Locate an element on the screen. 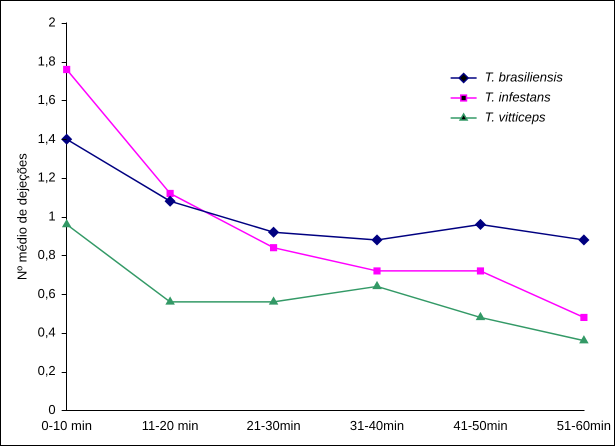  legend-label: T. vitticeps is located at coordinates (515, 117).